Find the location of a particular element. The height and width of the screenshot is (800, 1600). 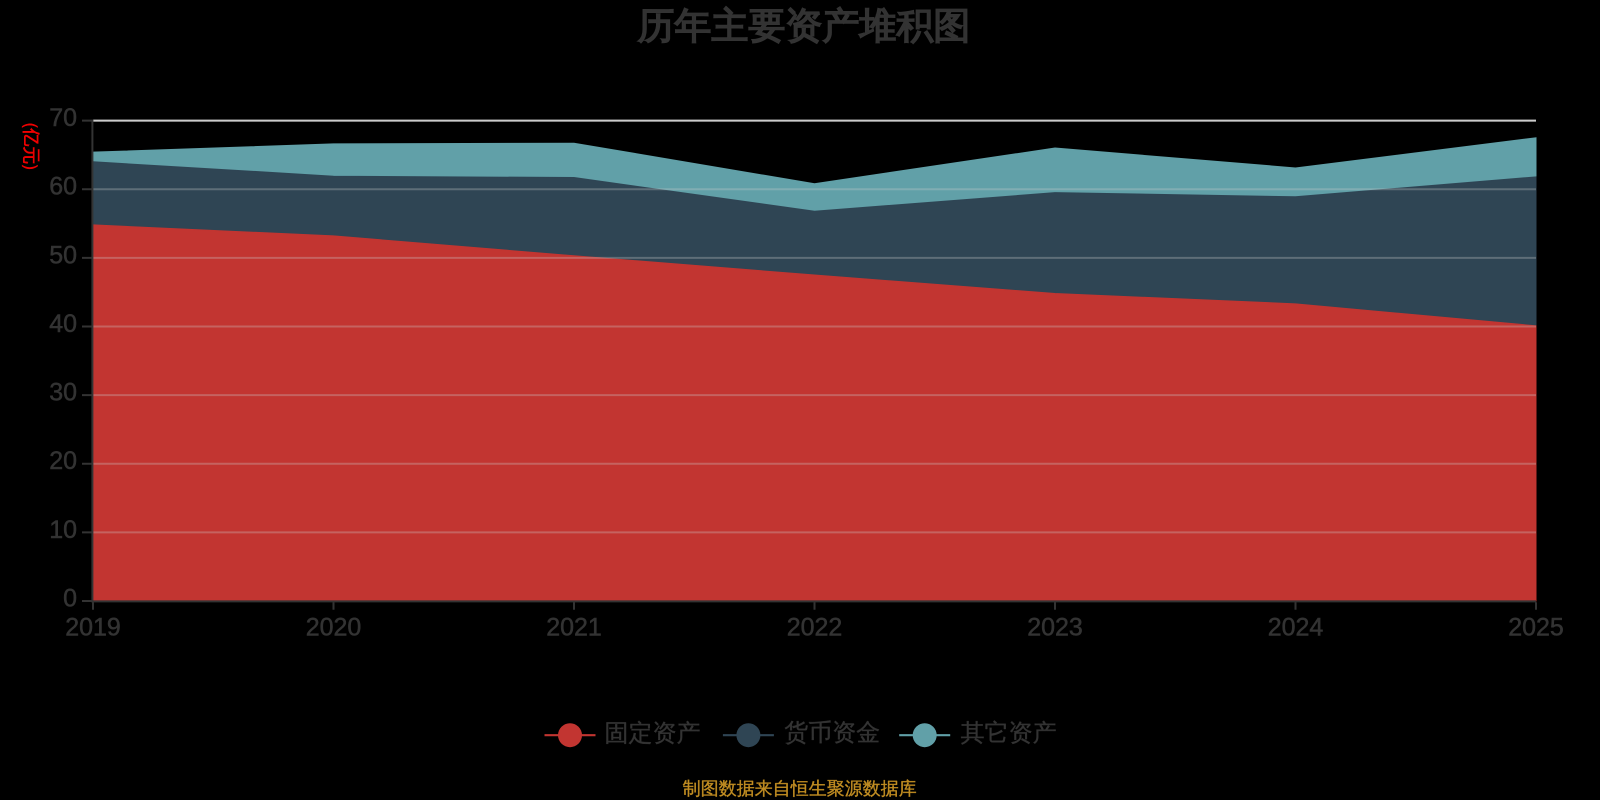

svg-text: 0 is located at coordinates (70, 599).